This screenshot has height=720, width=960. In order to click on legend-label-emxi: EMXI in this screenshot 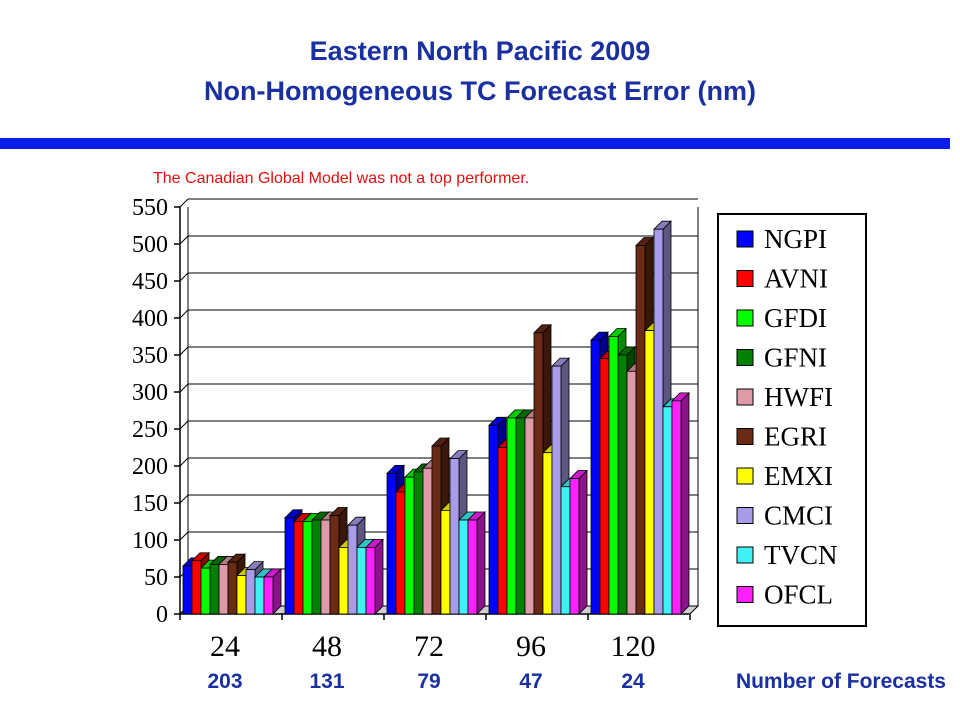, I will do `click(798, 476)`.